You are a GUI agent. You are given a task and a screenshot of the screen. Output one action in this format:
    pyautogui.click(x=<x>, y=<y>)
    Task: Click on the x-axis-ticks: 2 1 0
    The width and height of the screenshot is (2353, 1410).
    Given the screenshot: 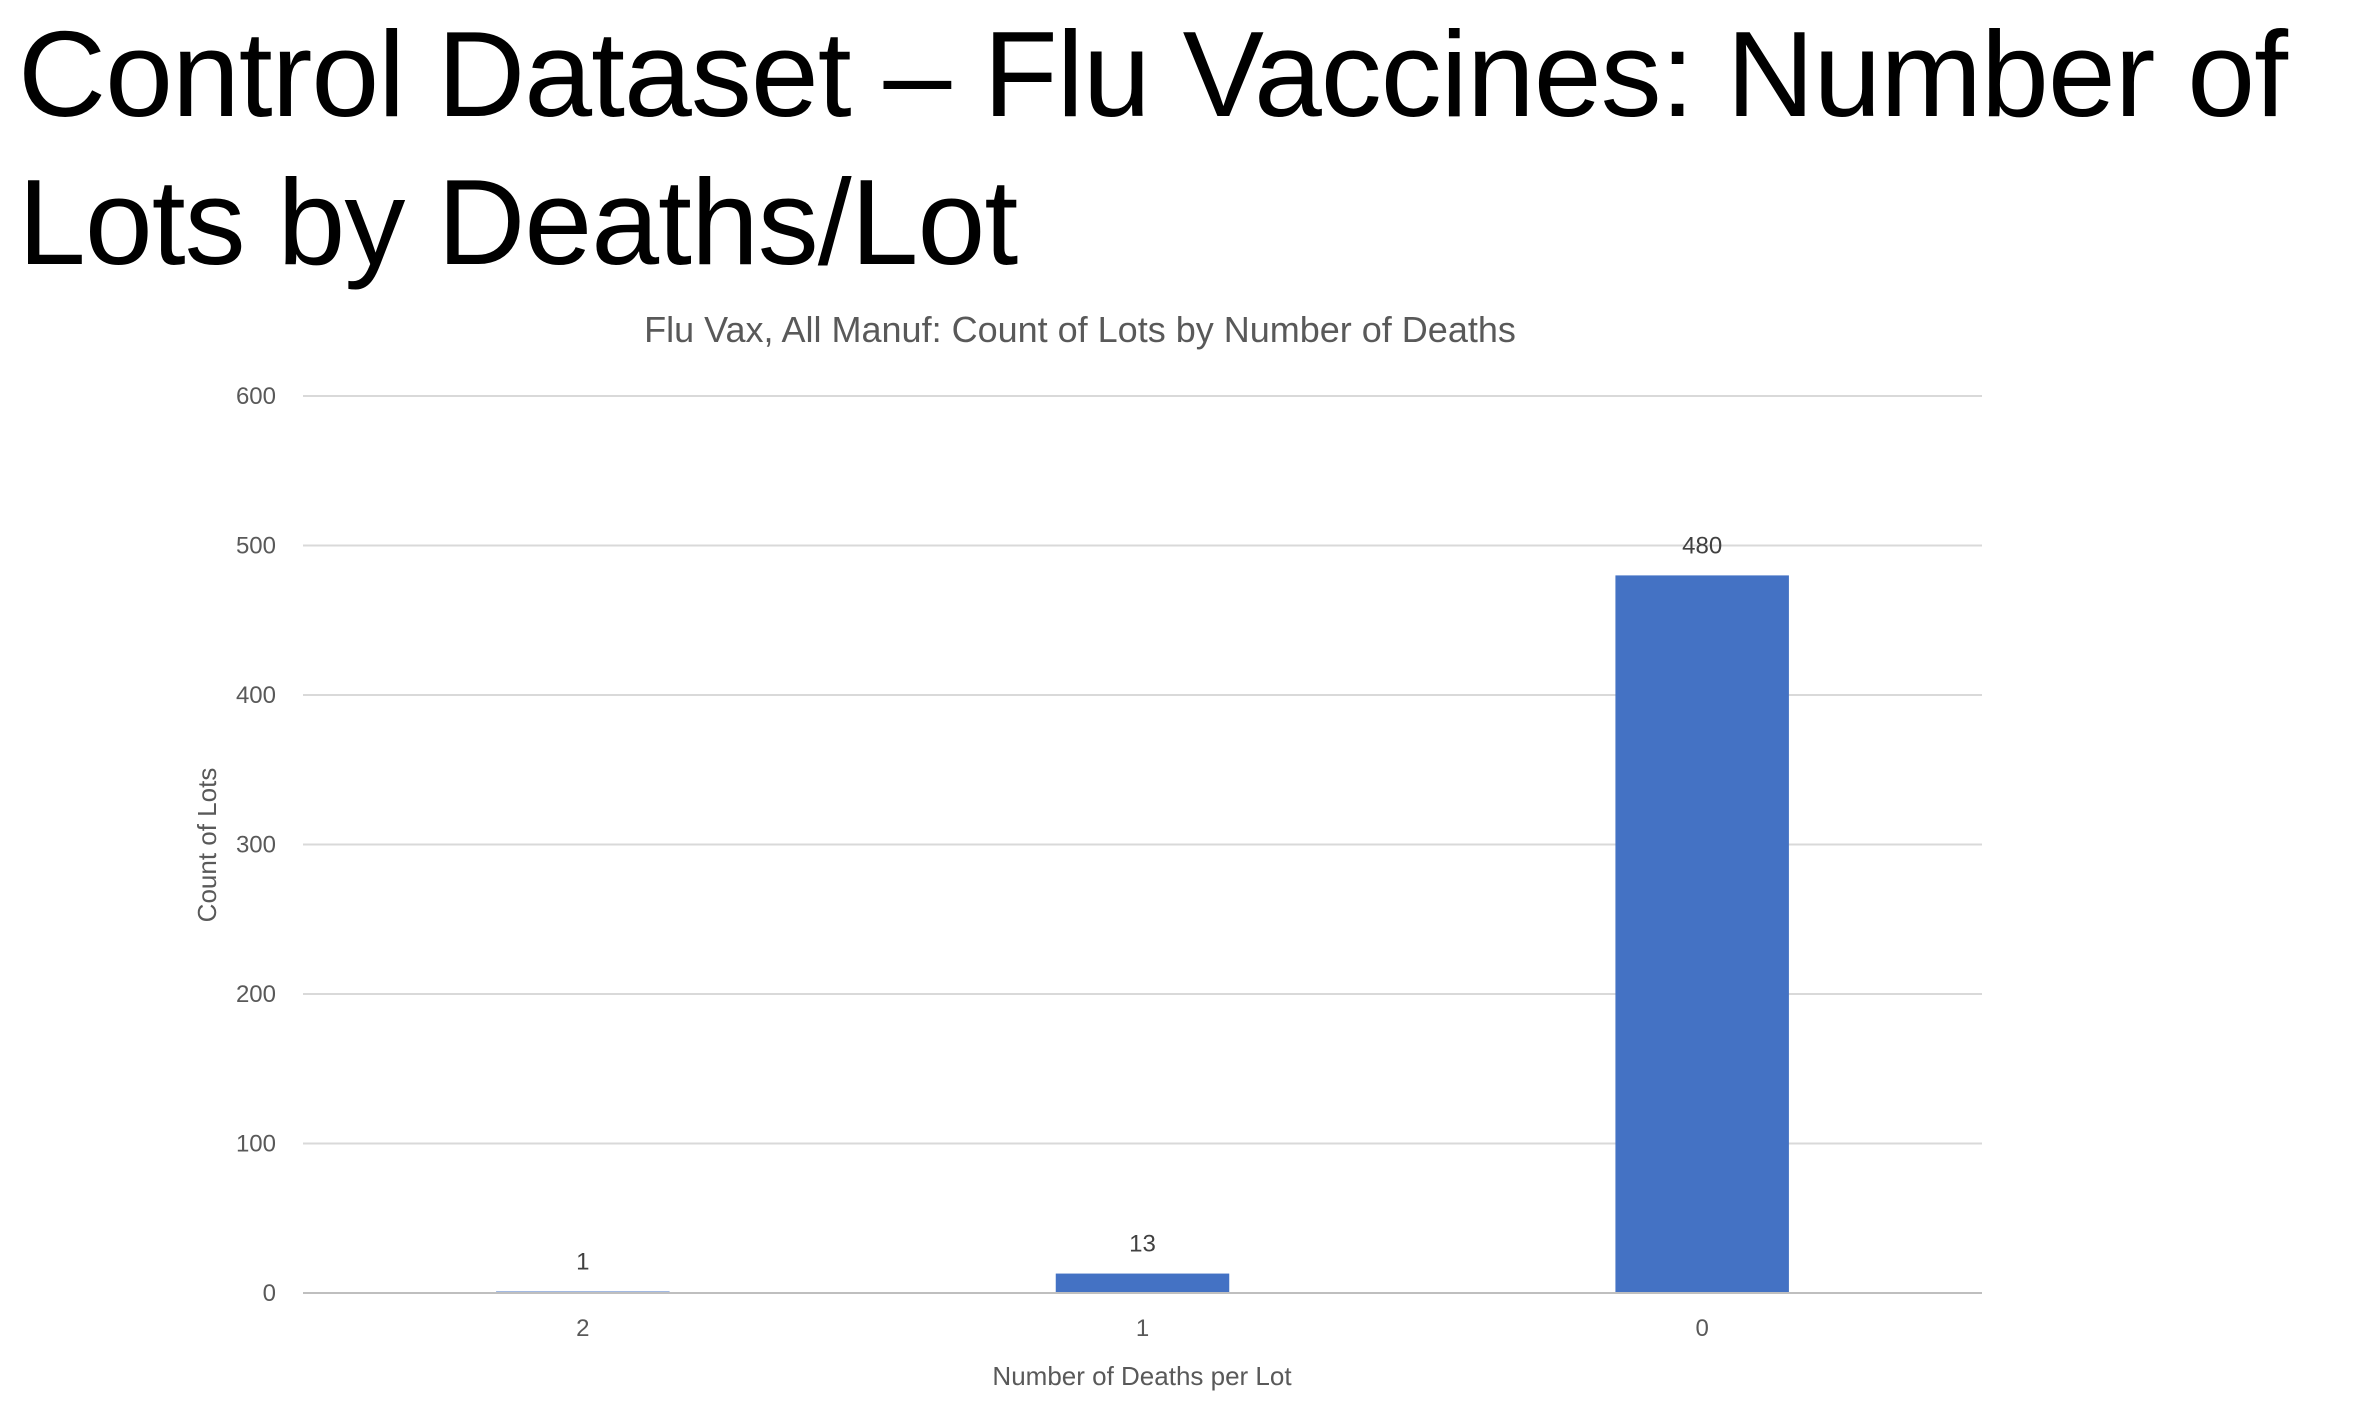 What is the action you would take?
    pyautogui.click(x=1142, y=1328)
    